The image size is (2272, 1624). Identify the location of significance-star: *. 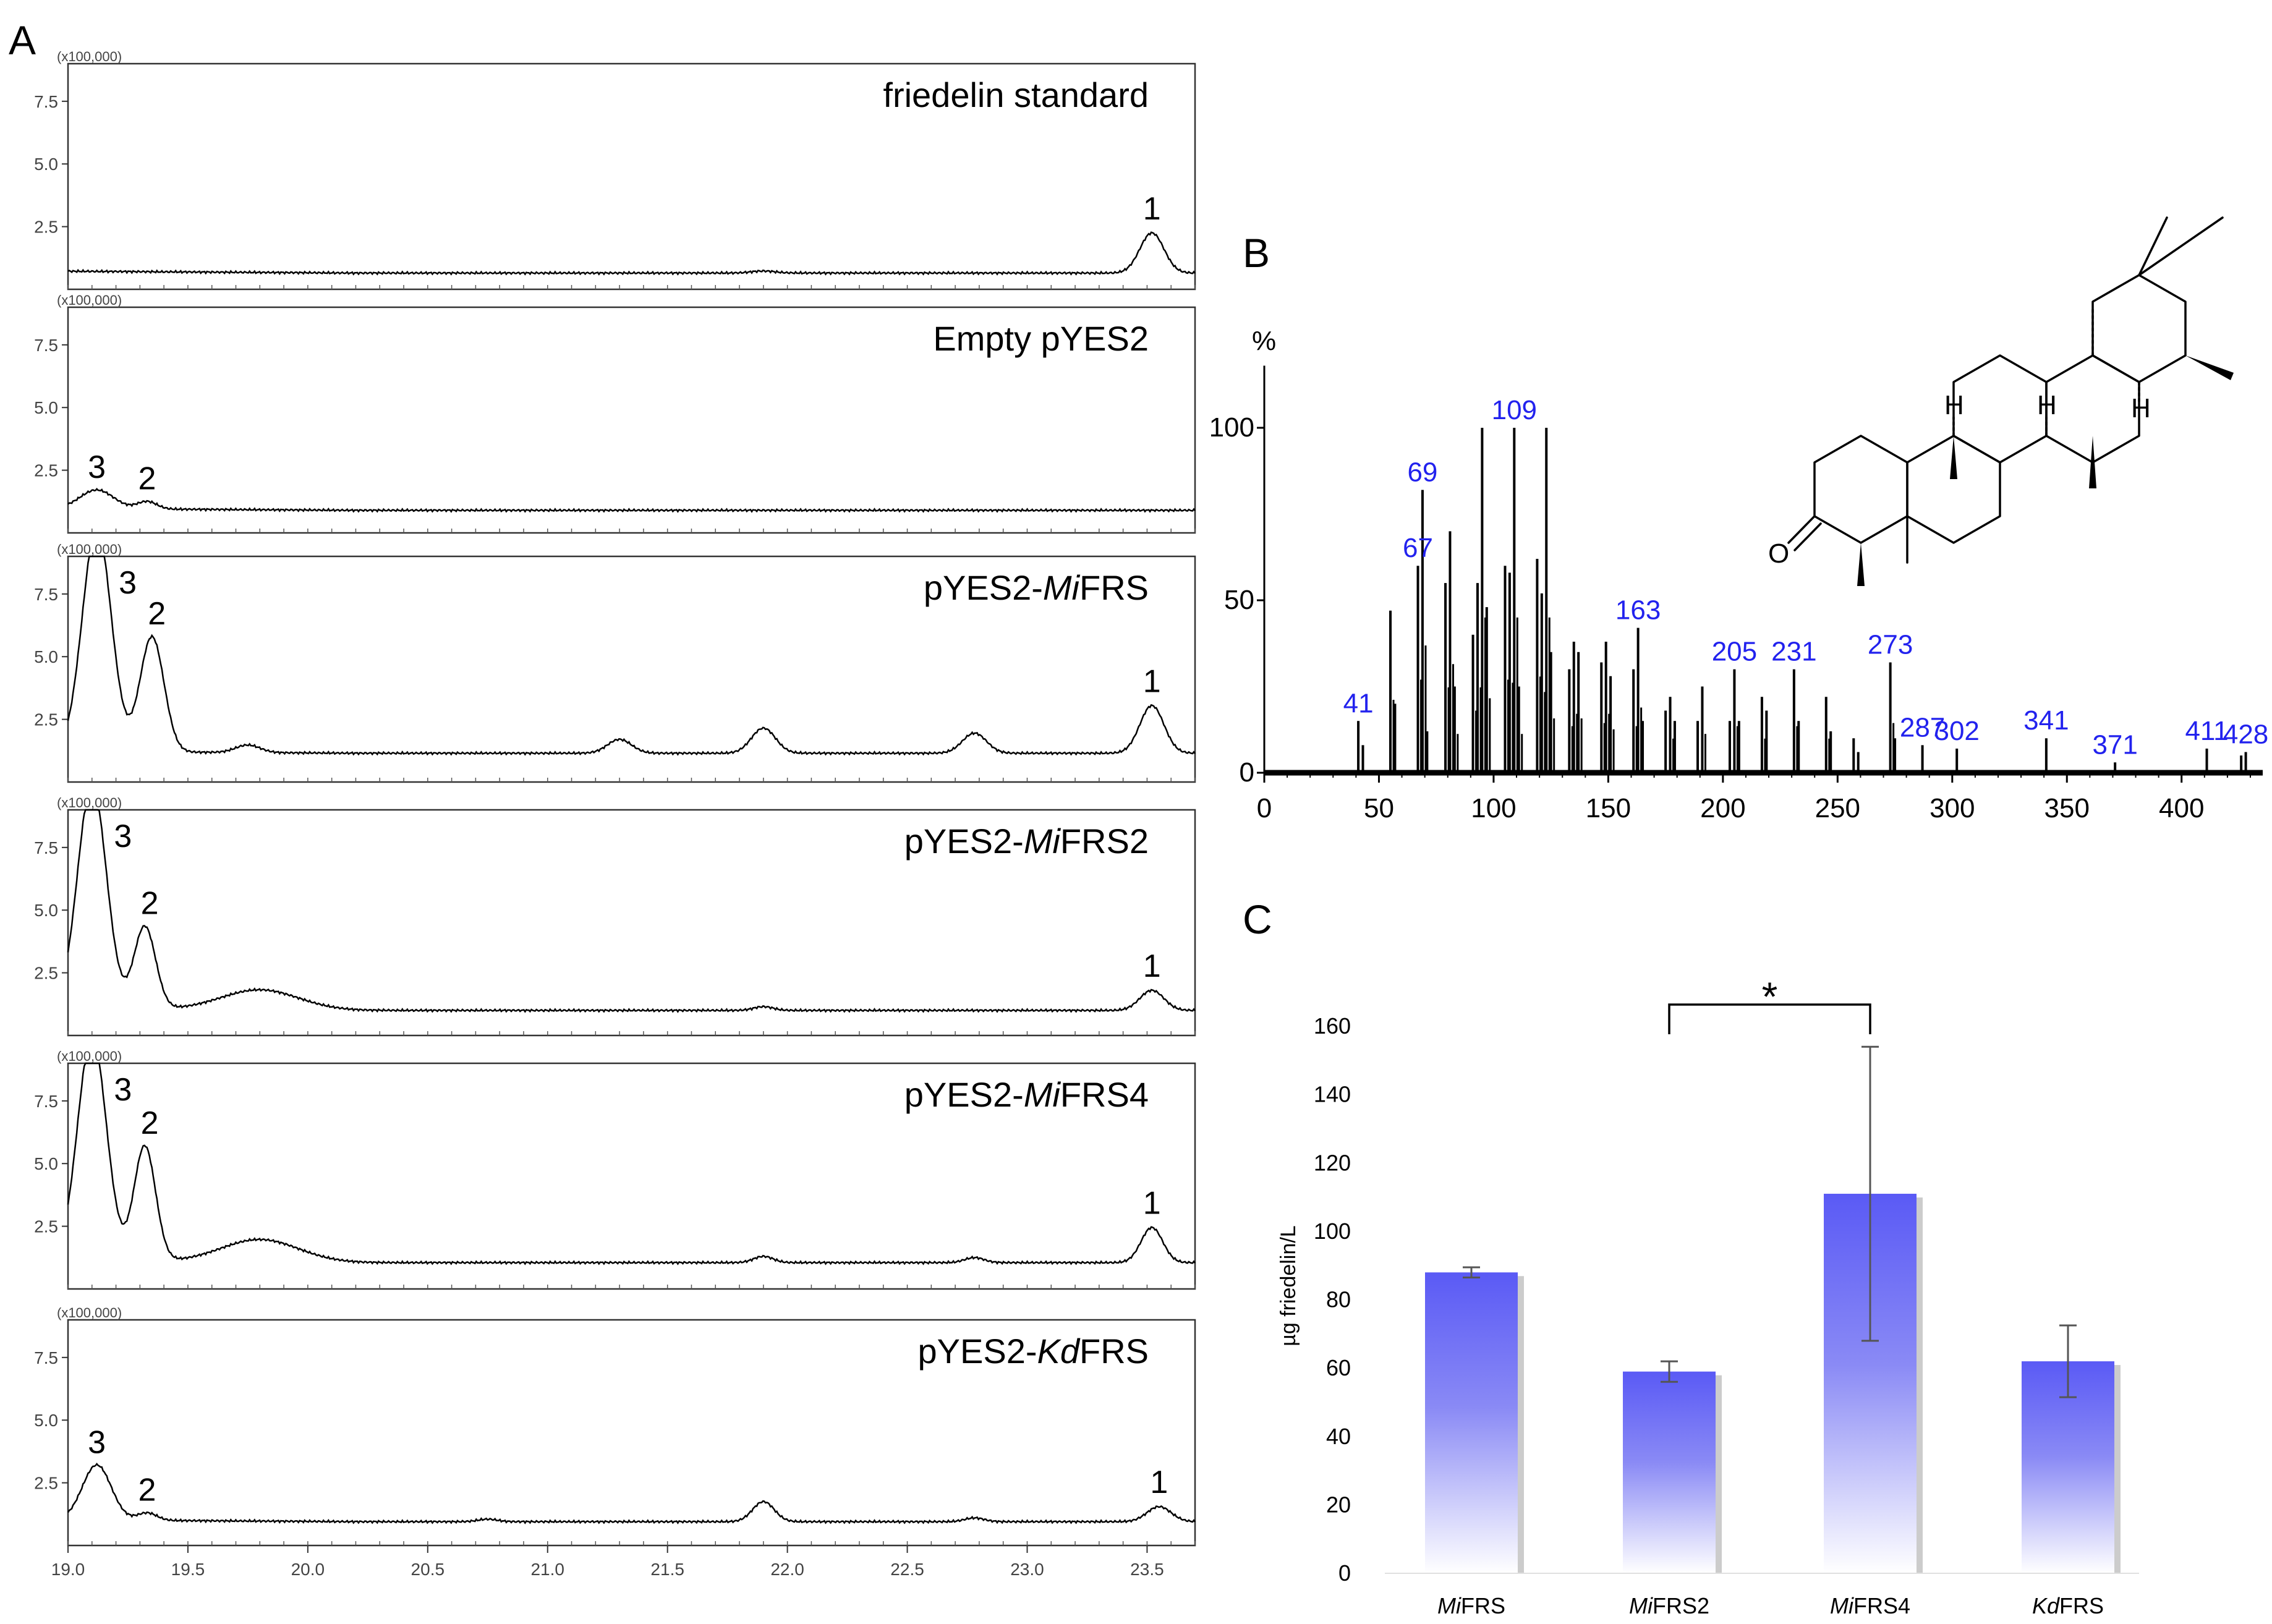
(1770, 997).